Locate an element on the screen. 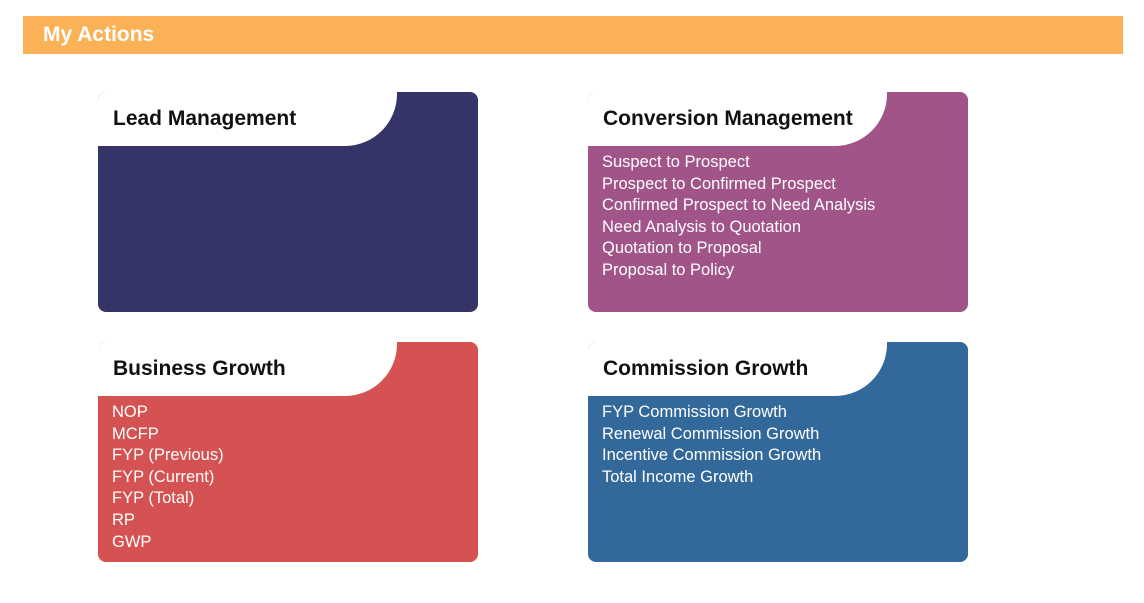  list-item: MCFP is located at coordinates (135, 433).